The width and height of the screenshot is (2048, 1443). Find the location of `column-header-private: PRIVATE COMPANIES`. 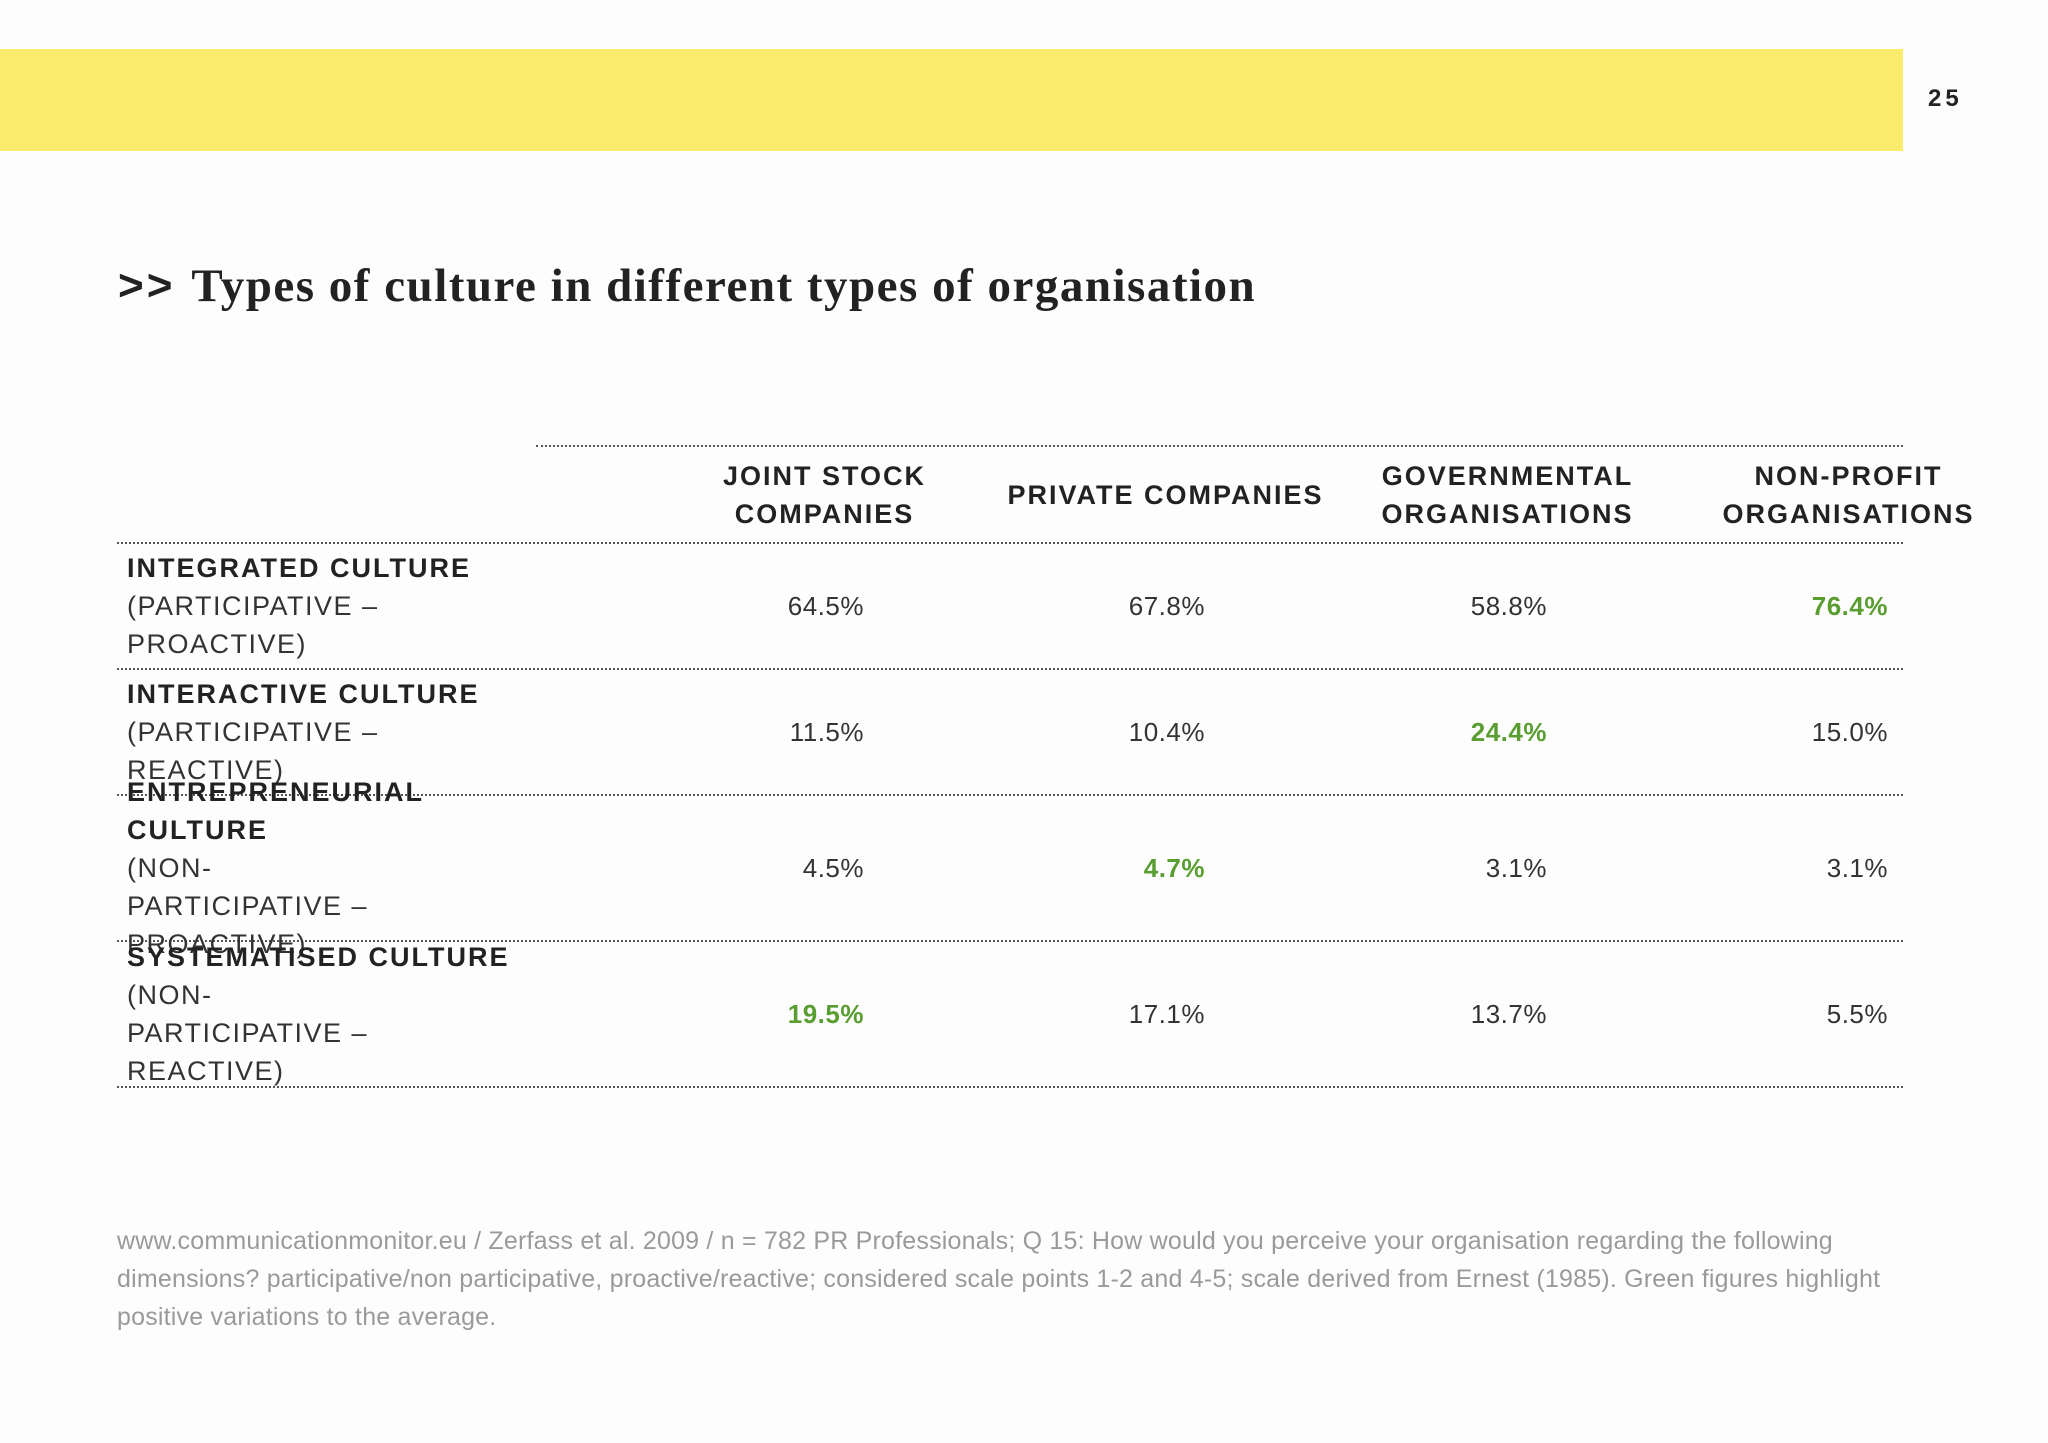

column-header-private: PRIVATE COMPANIES is located at coordinates (1165, 494).